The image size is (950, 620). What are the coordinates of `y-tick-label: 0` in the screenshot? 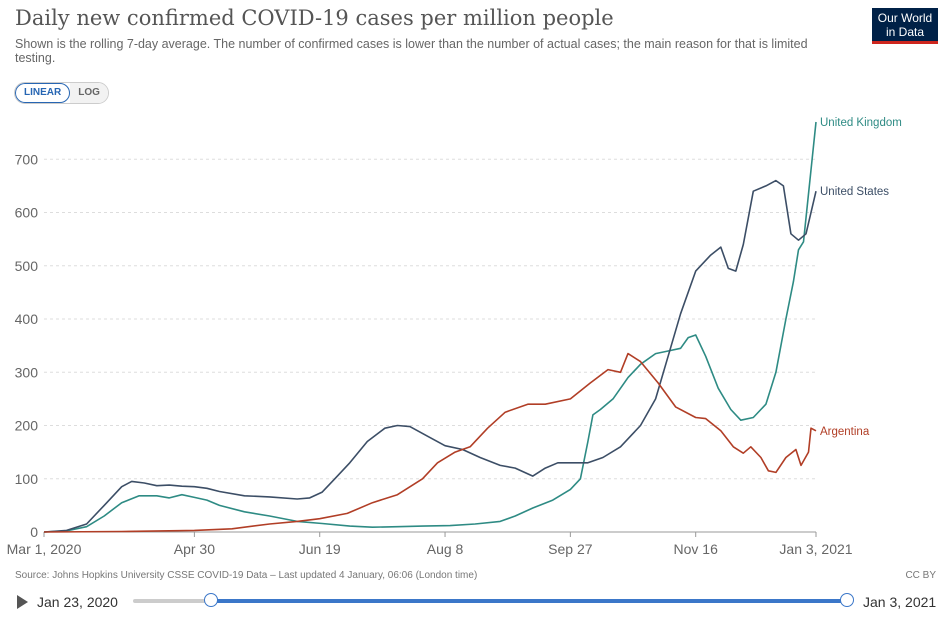 It's located at (34, 532).